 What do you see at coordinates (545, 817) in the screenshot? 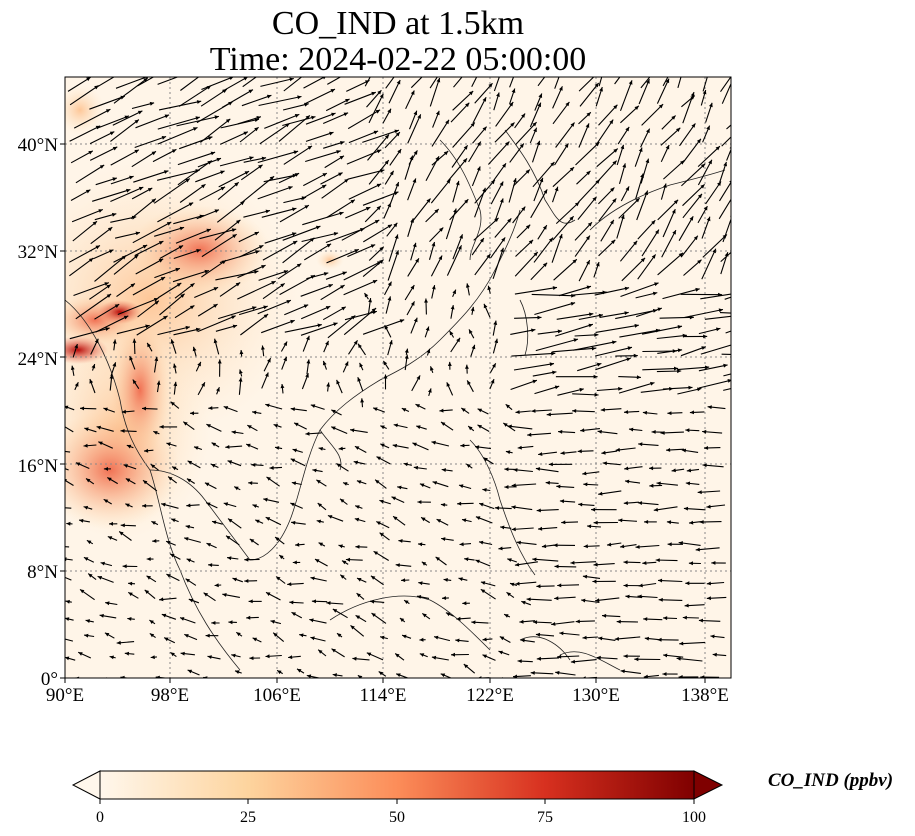
I see `colorbar-tick-label: 75` at bounding box center [545, 817].